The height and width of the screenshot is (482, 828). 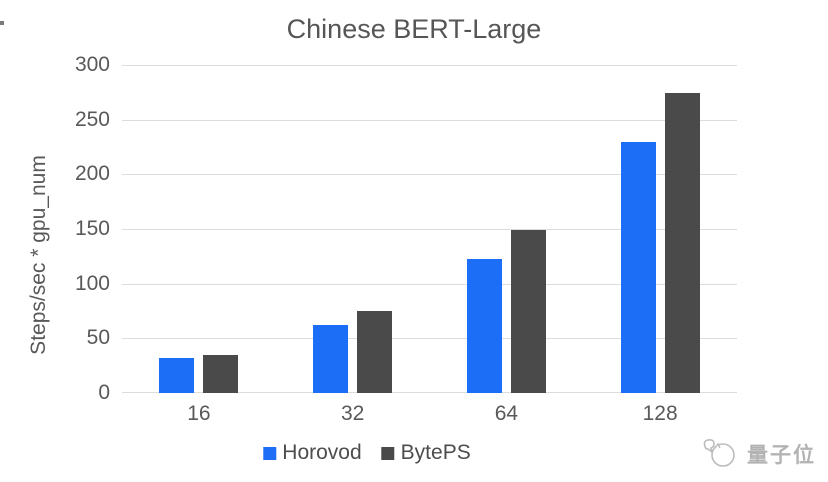 I want to click on y-tick-label: 0, so click(x=104, y=392).